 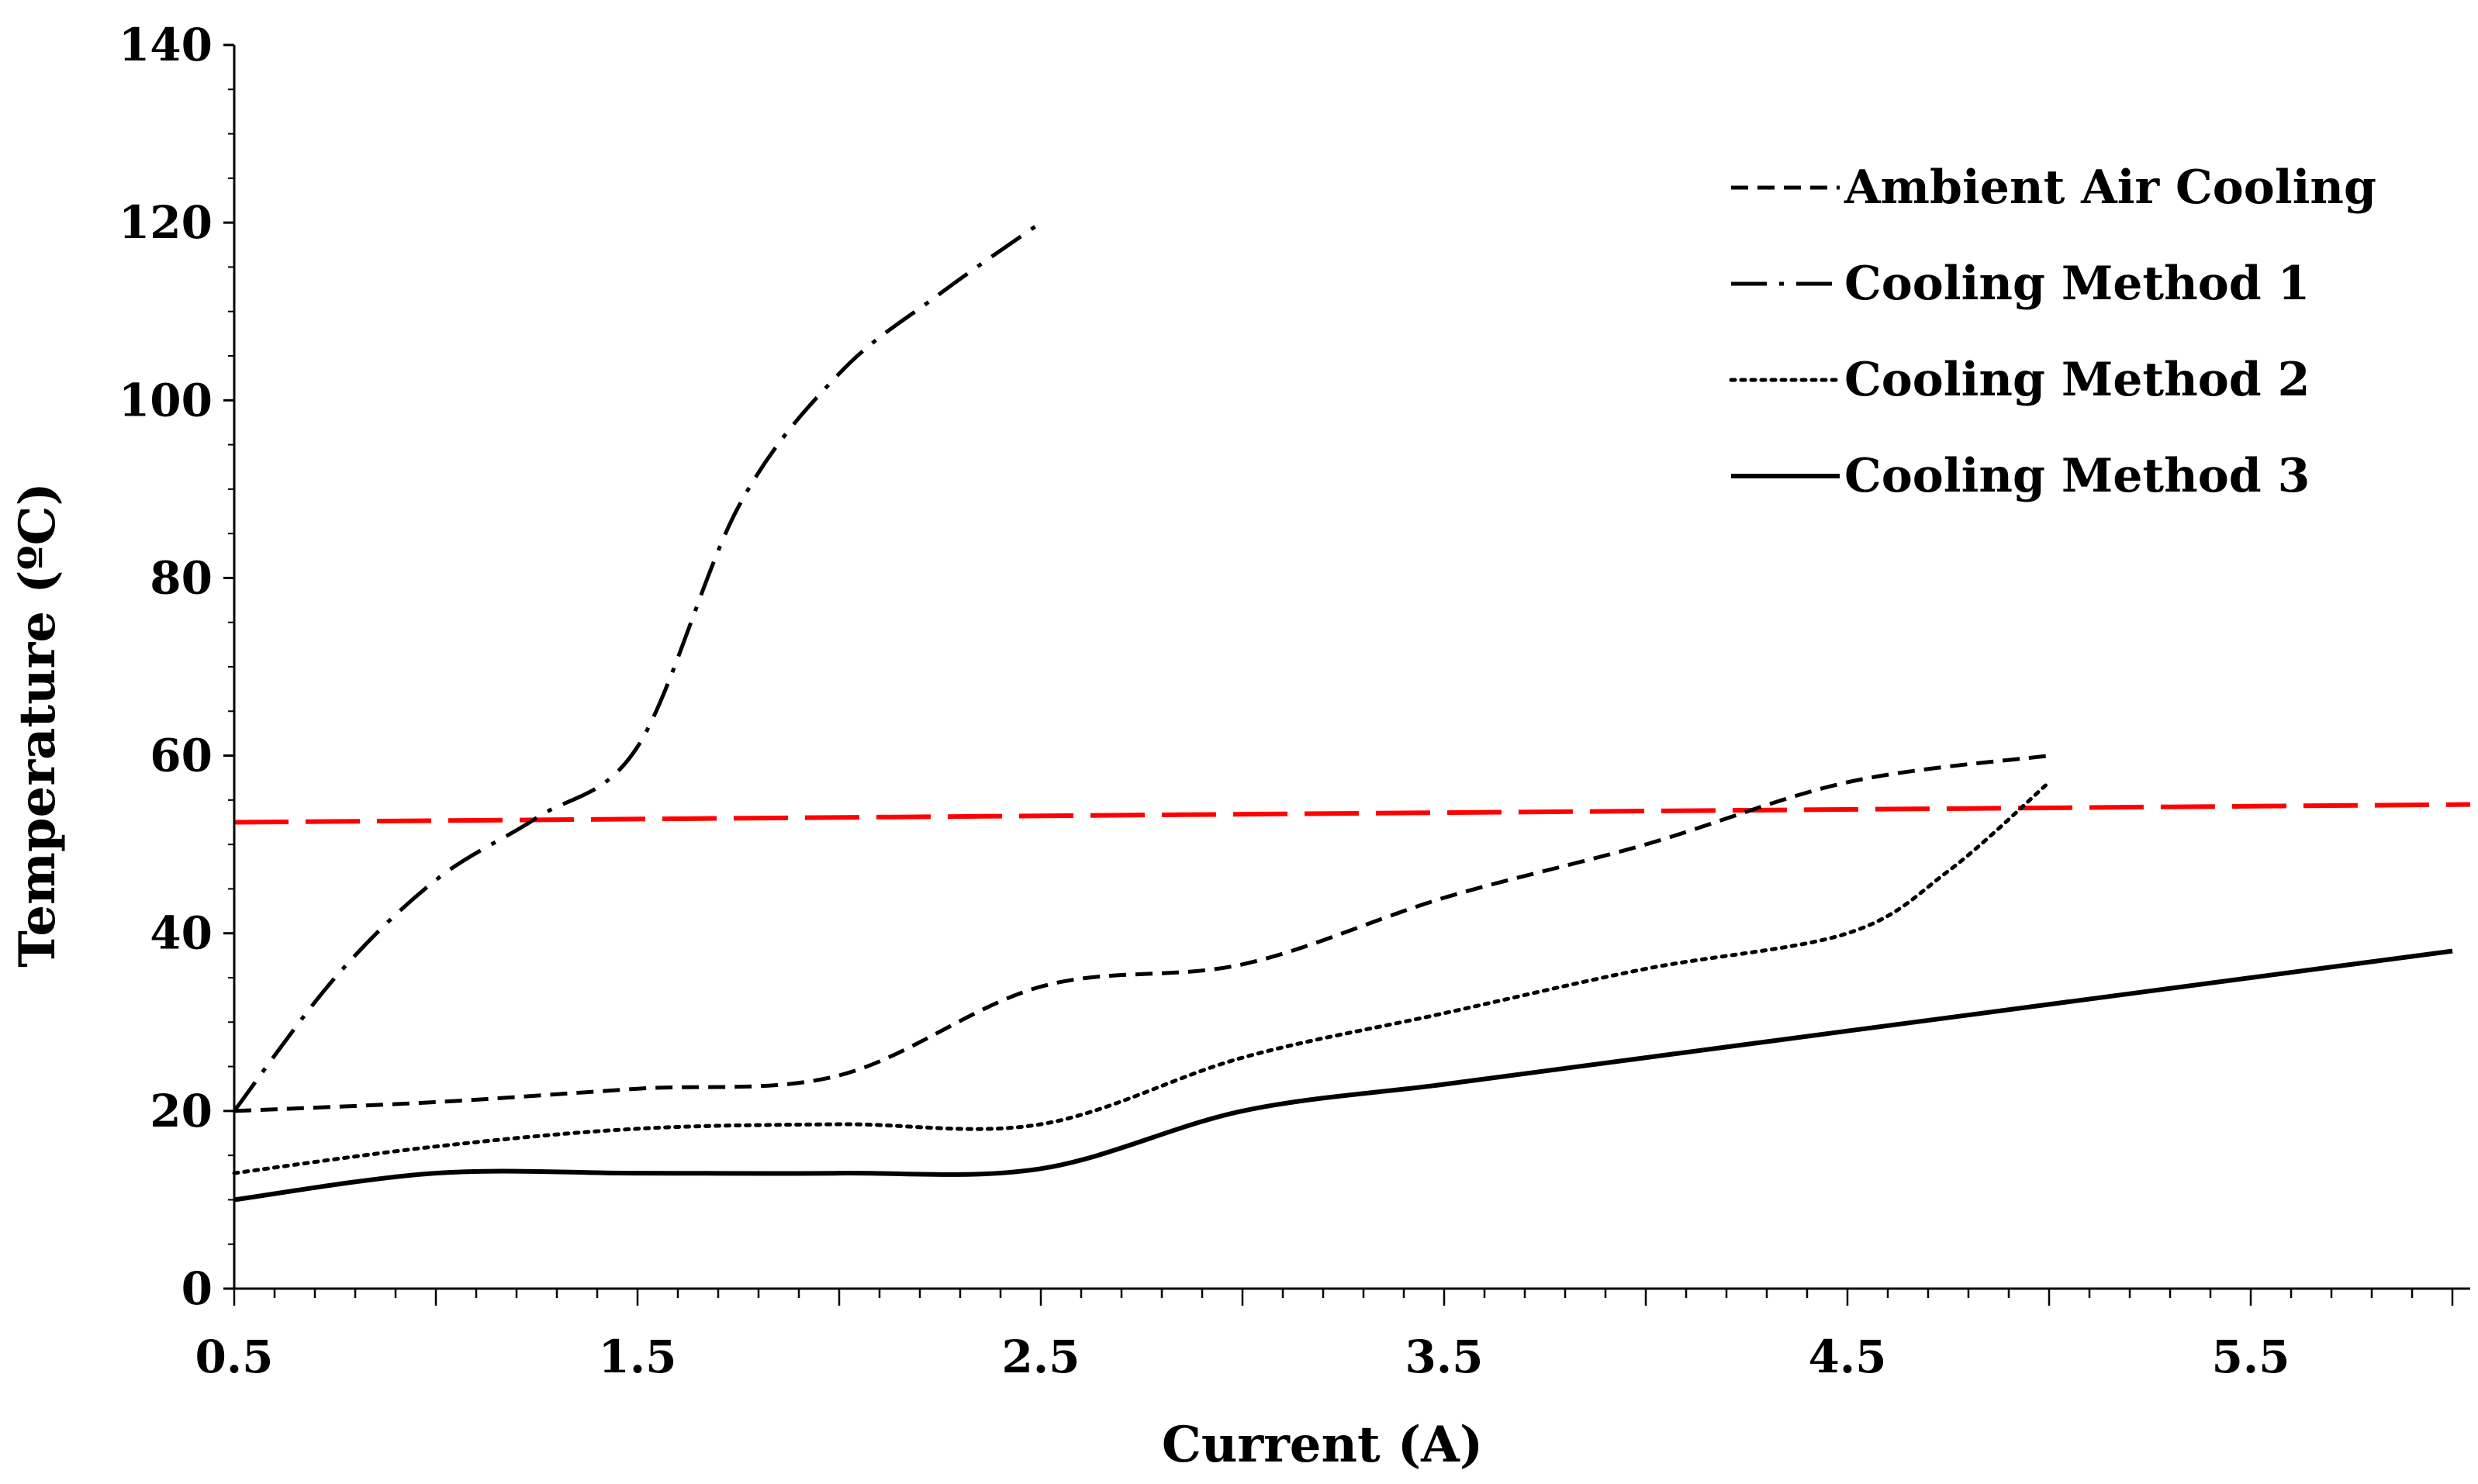 I want to click on y-tick-label: 60, so click(x=181, y=756).